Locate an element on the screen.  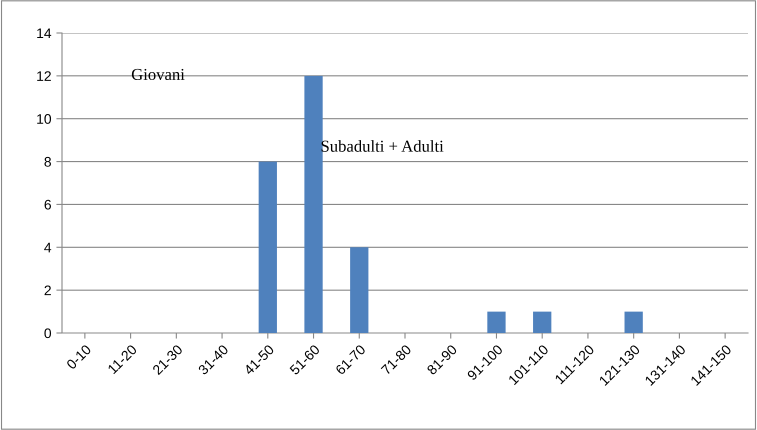
annotation: Giovani is located at coordinates (158, 74).